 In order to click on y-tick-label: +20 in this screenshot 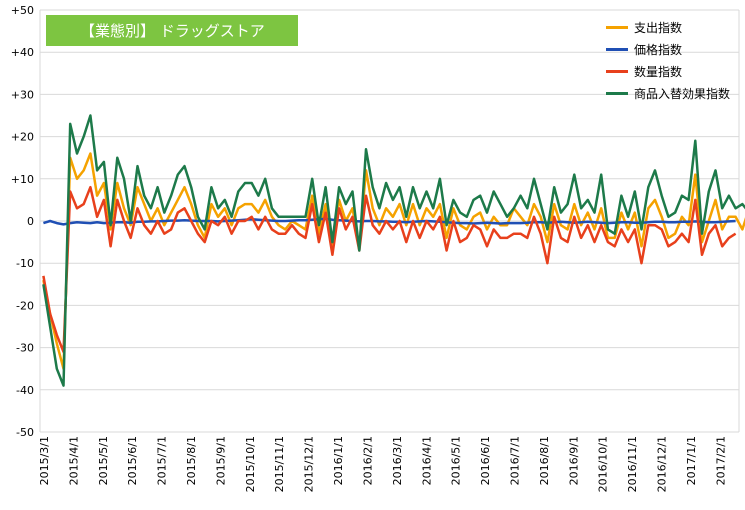, I will do `click(22, 137)`.